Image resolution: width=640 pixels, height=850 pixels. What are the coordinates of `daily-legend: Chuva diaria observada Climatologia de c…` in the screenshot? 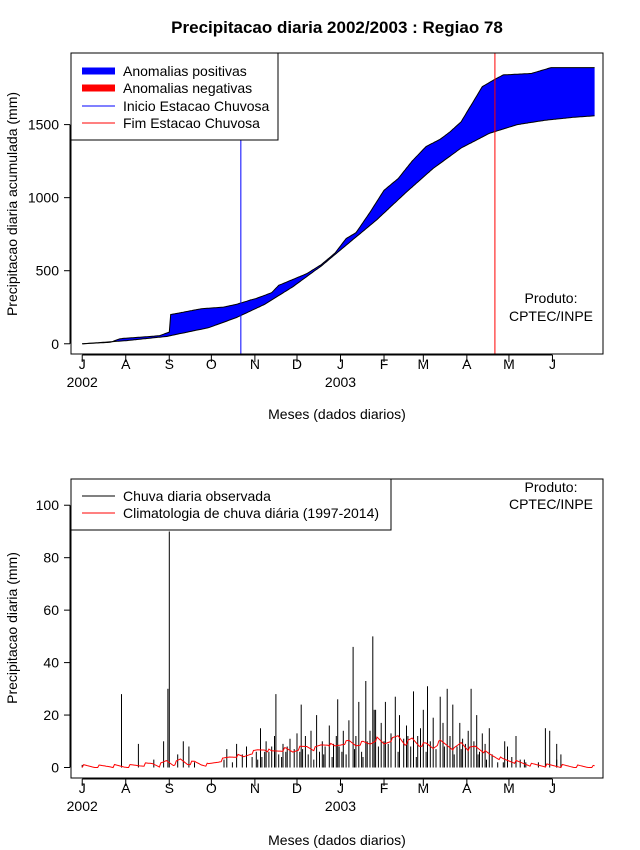 It's located at (231, 504).